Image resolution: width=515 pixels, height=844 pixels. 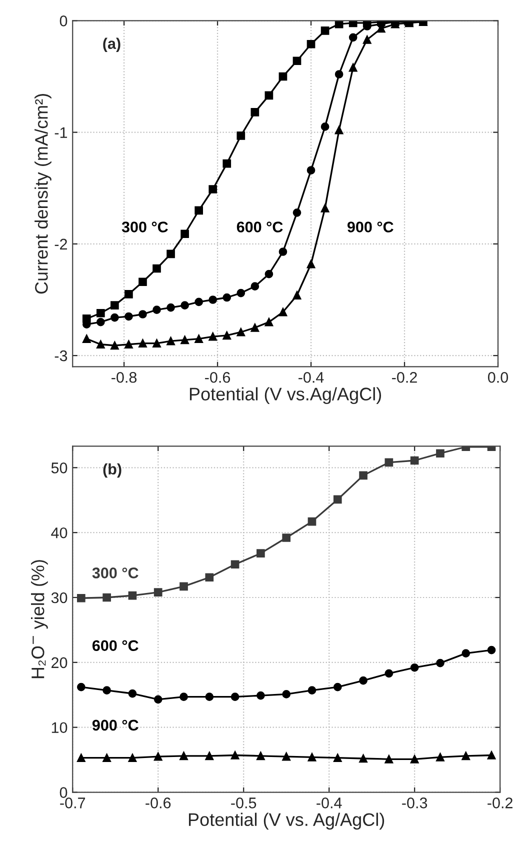 I want to click on y-axis-title: Current density (mA/cm²), so click(x=43, y=194).